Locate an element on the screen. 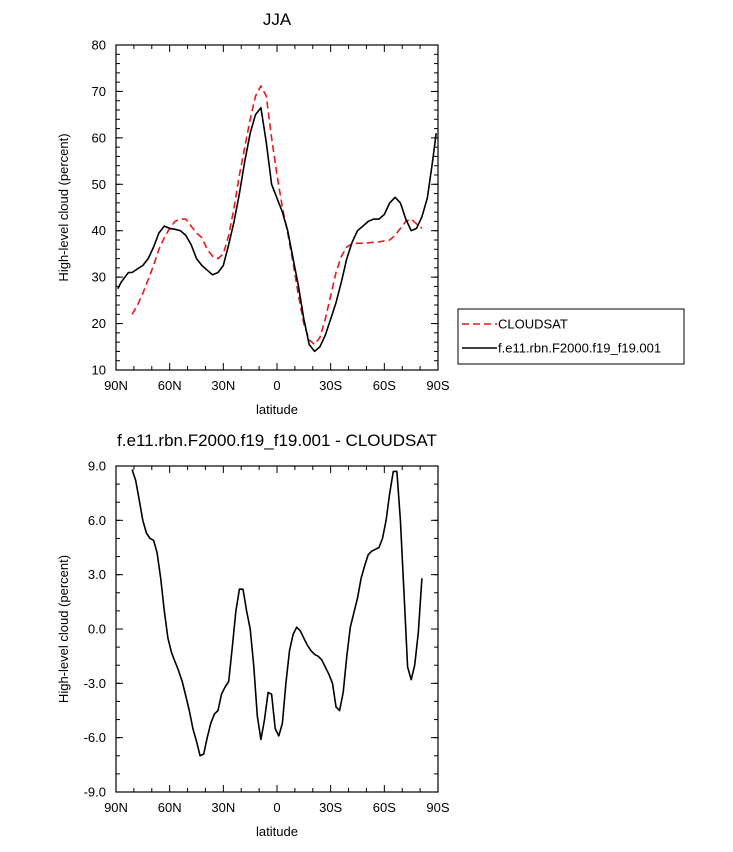  y-tick-label: 50 is located at coordinates (99, 184).